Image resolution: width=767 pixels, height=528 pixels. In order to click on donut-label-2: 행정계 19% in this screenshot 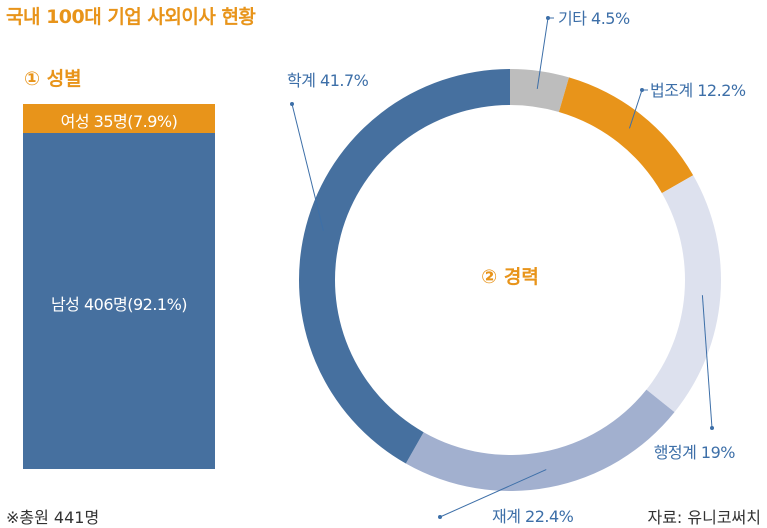, I will do `click(695, 452)`.